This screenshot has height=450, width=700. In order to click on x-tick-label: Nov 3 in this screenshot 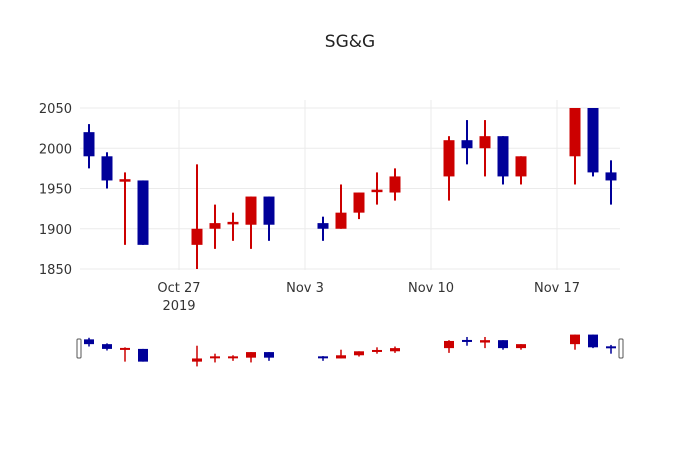, I will do `click(305, 288)`.